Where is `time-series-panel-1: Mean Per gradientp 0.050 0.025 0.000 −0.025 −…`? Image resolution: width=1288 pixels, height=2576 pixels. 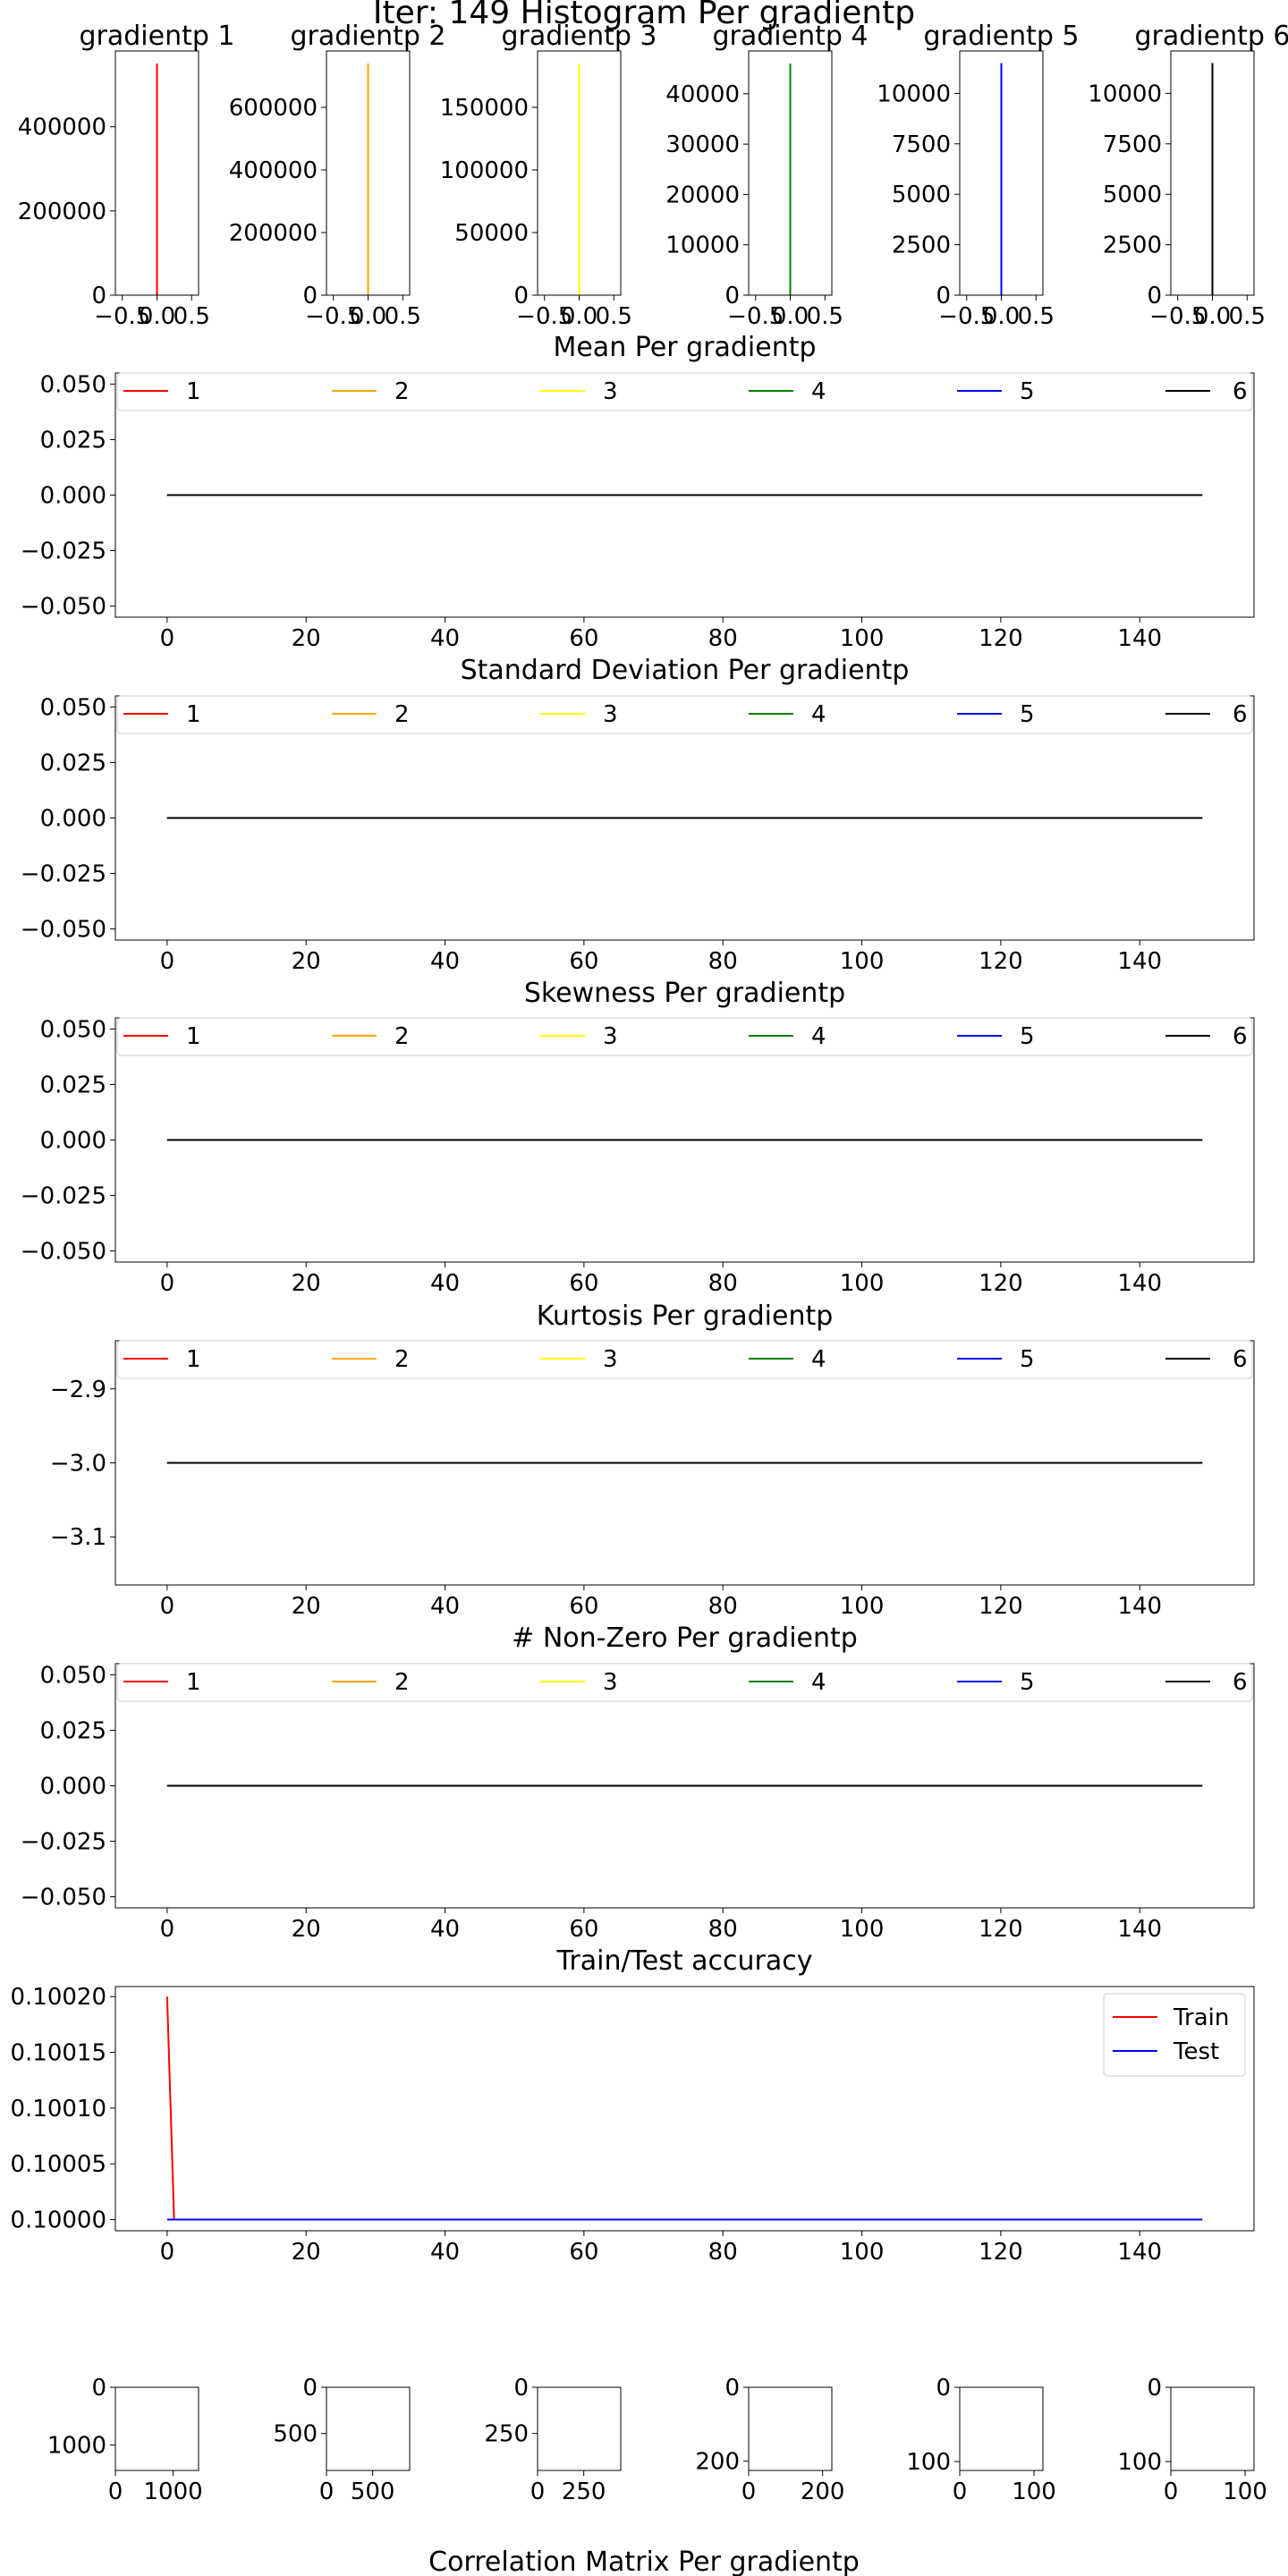
time-series-panel-1: Mean Per gradientp 0.050 0.025 0.000 −0.025 −… is located at coordinates (638, 492).